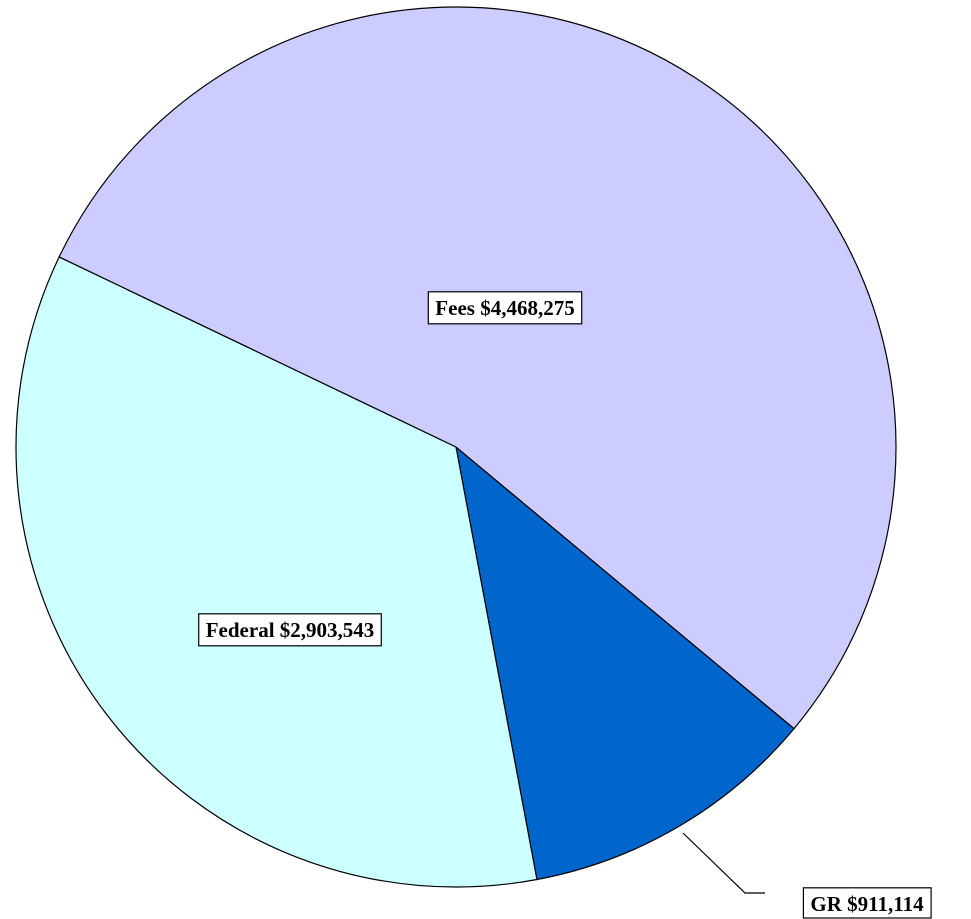 The height and width of the screenshot is (919, 971). Describe the element at coordinates (327, 630) in the screenshot. I see `value-label: $2,903,543` at that location.